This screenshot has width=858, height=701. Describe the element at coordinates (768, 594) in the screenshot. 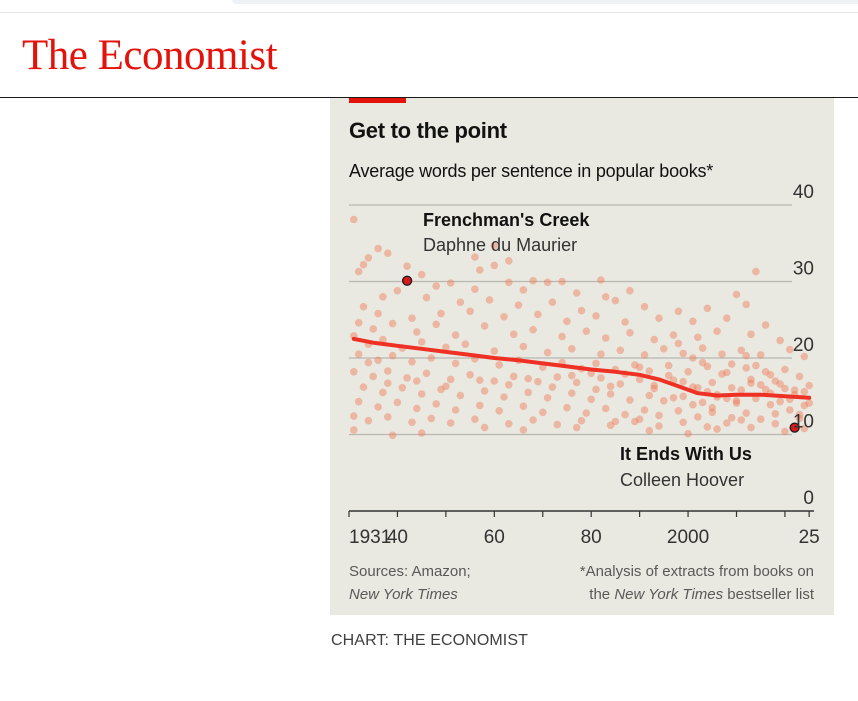

I see `footnote-post: bestseller list` at that location.